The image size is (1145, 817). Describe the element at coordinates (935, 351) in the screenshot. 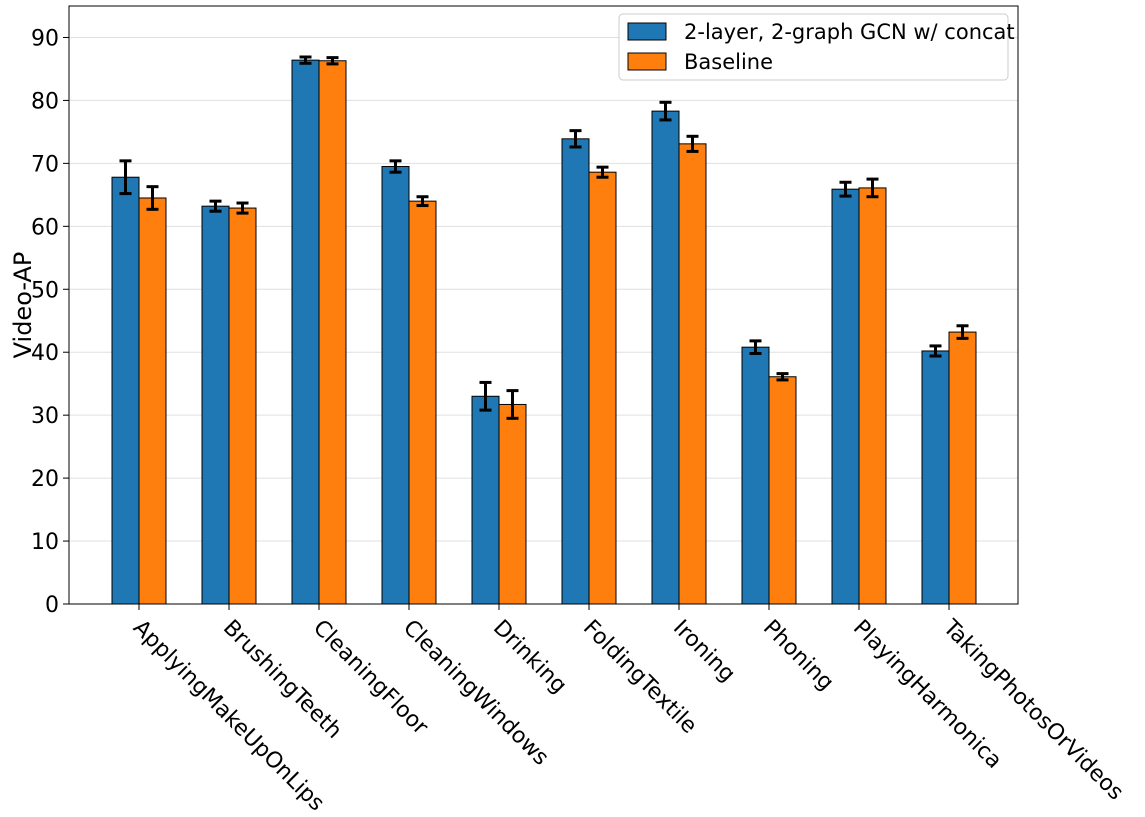

I see `error-bar-gcn-TakingPhotosOrVideos` at that location.